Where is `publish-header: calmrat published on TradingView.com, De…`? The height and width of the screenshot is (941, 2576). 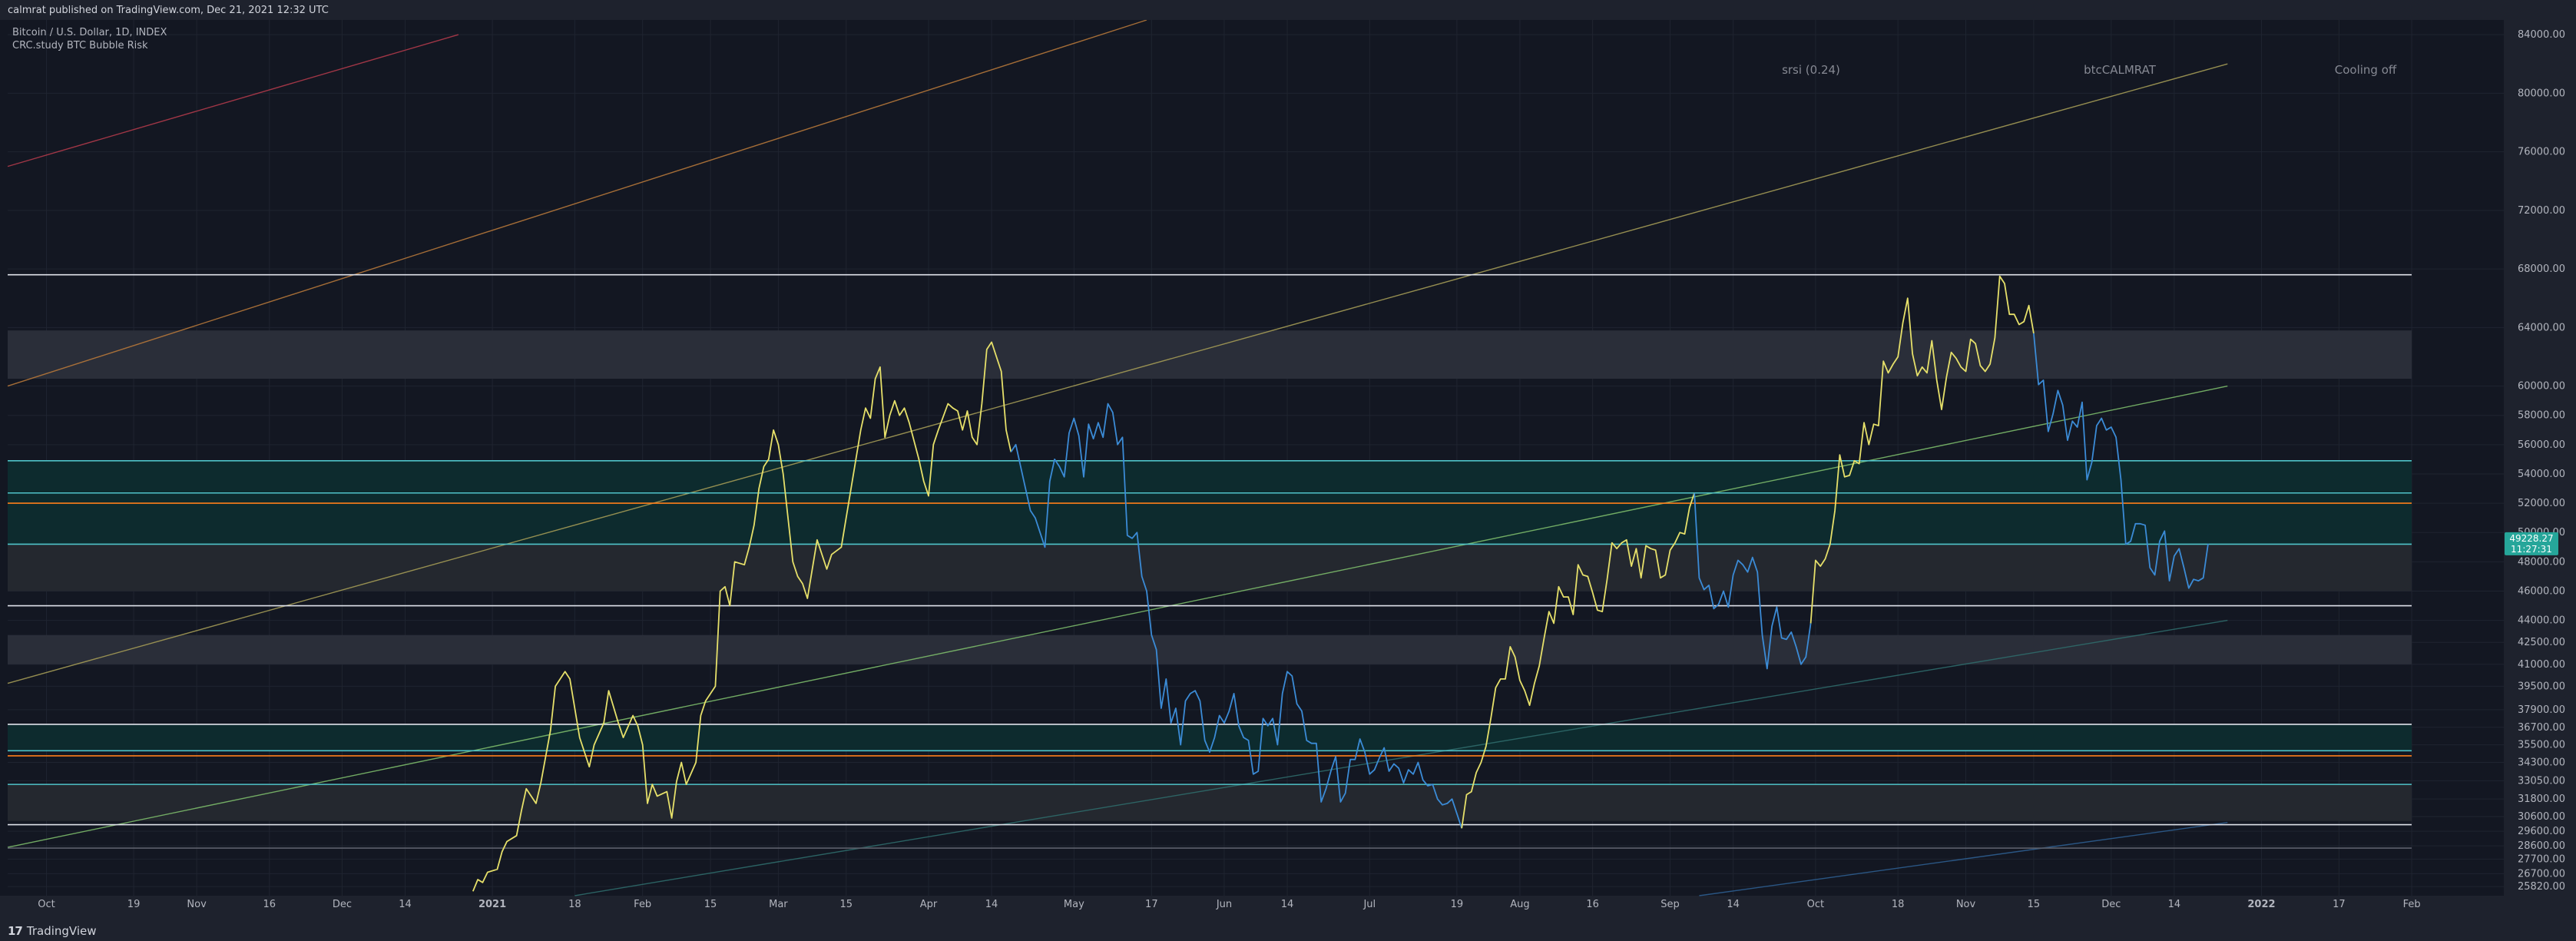 publish-header: calmrat published on TradingView.com, De… is located at coordinates (1288, 10).